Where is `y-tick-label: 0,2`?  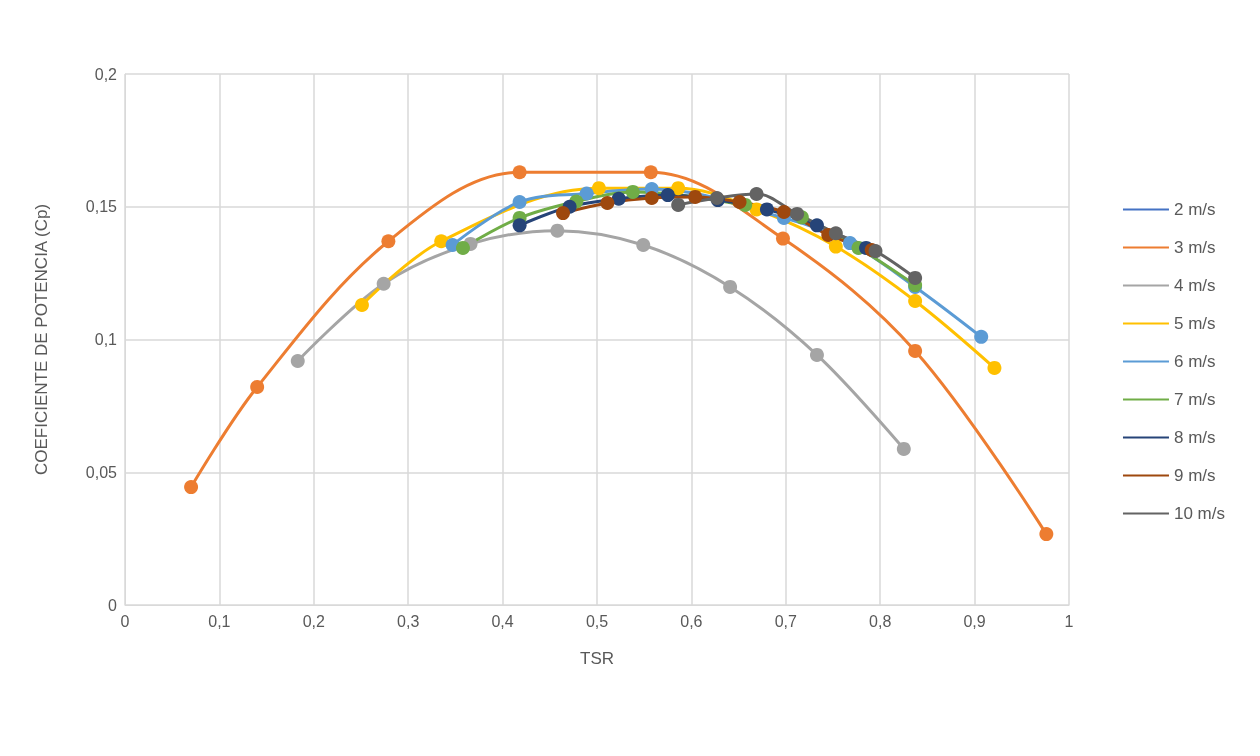
y-tick-label: 0,2 is located at coordinates (106, 74).